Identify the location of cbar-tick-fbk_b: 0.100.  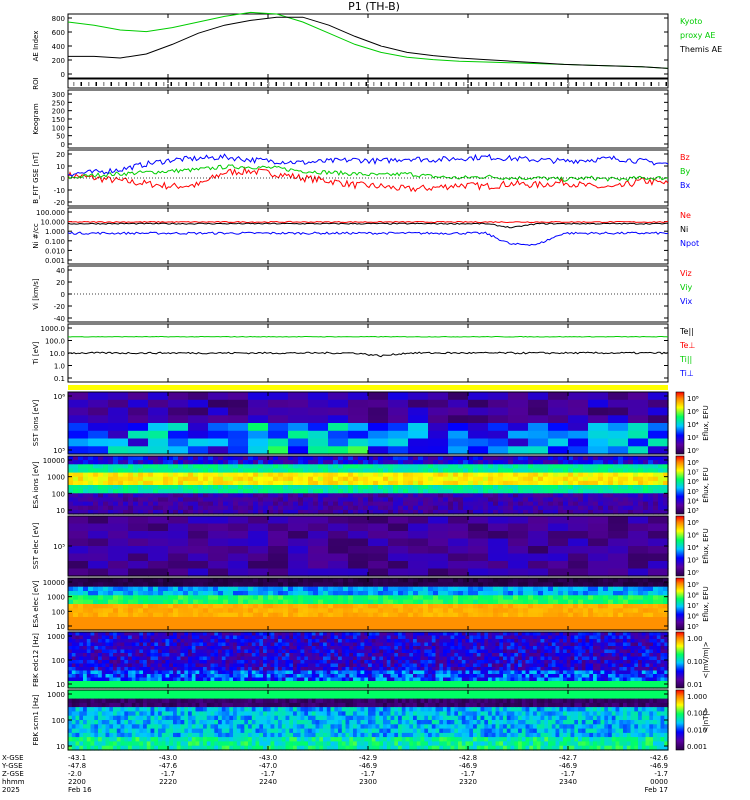
(697, 714).